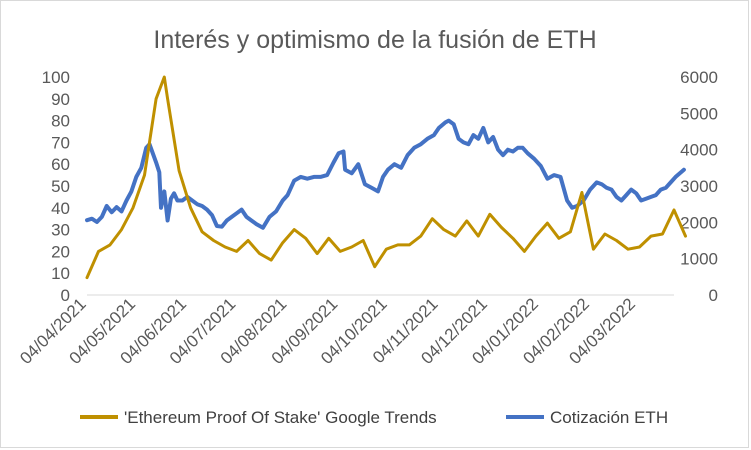 The height and width of the screenshot is (450, 751). I want to click on right-y-tick-label: 1000, so click(699, 259).